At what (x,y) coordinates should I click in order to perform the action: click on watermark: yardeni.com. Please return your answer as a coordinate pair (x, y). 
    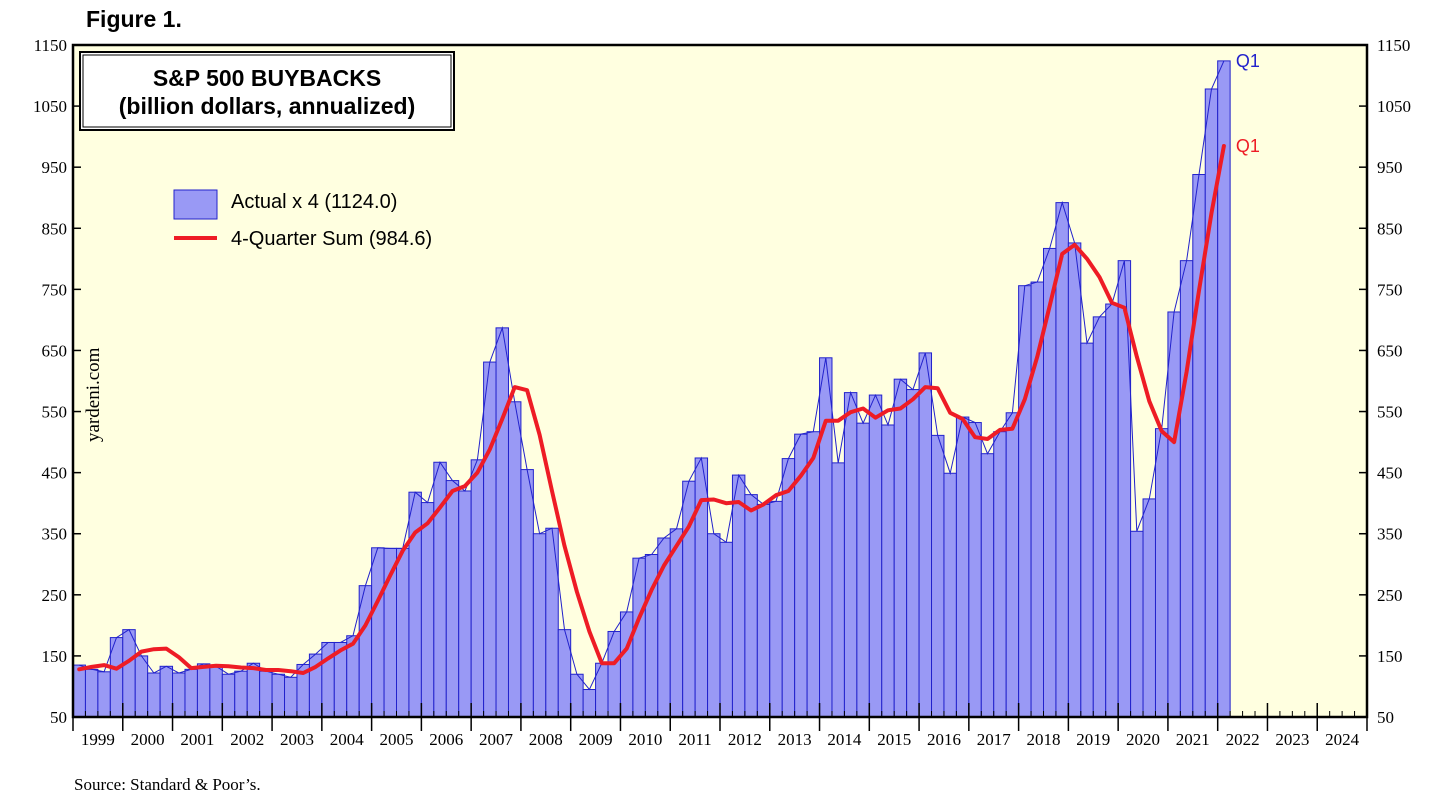
    Looking at the image, I should click on (93, 394).